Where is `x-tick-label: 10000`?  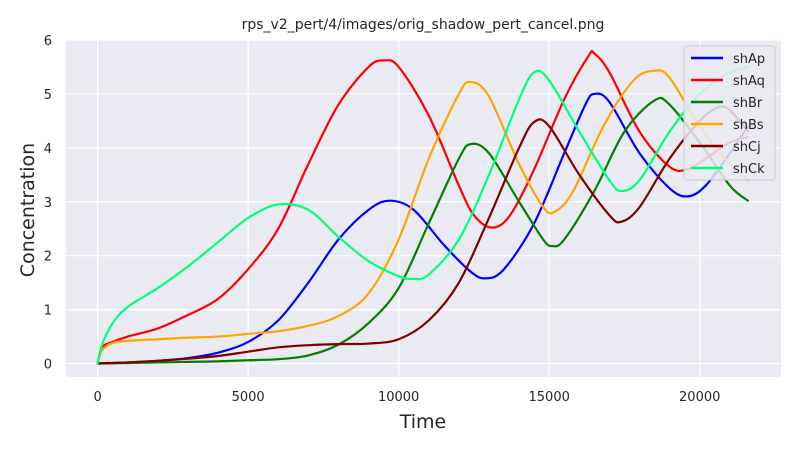
x-tick-label: 10000 is located at coordinates (398, 397).